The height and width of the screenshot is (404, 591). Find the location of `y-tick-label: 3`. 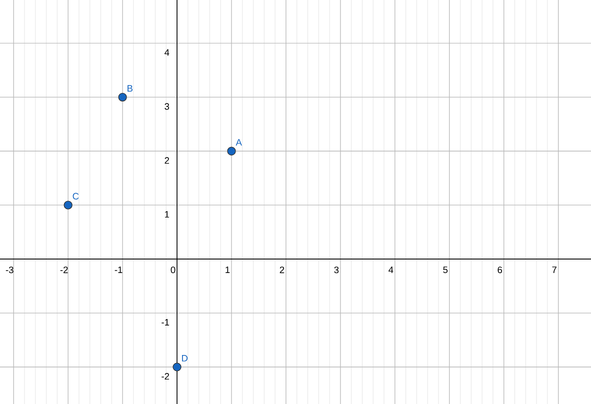

y-tick-label: 3 is located at coordinates (167, 106).